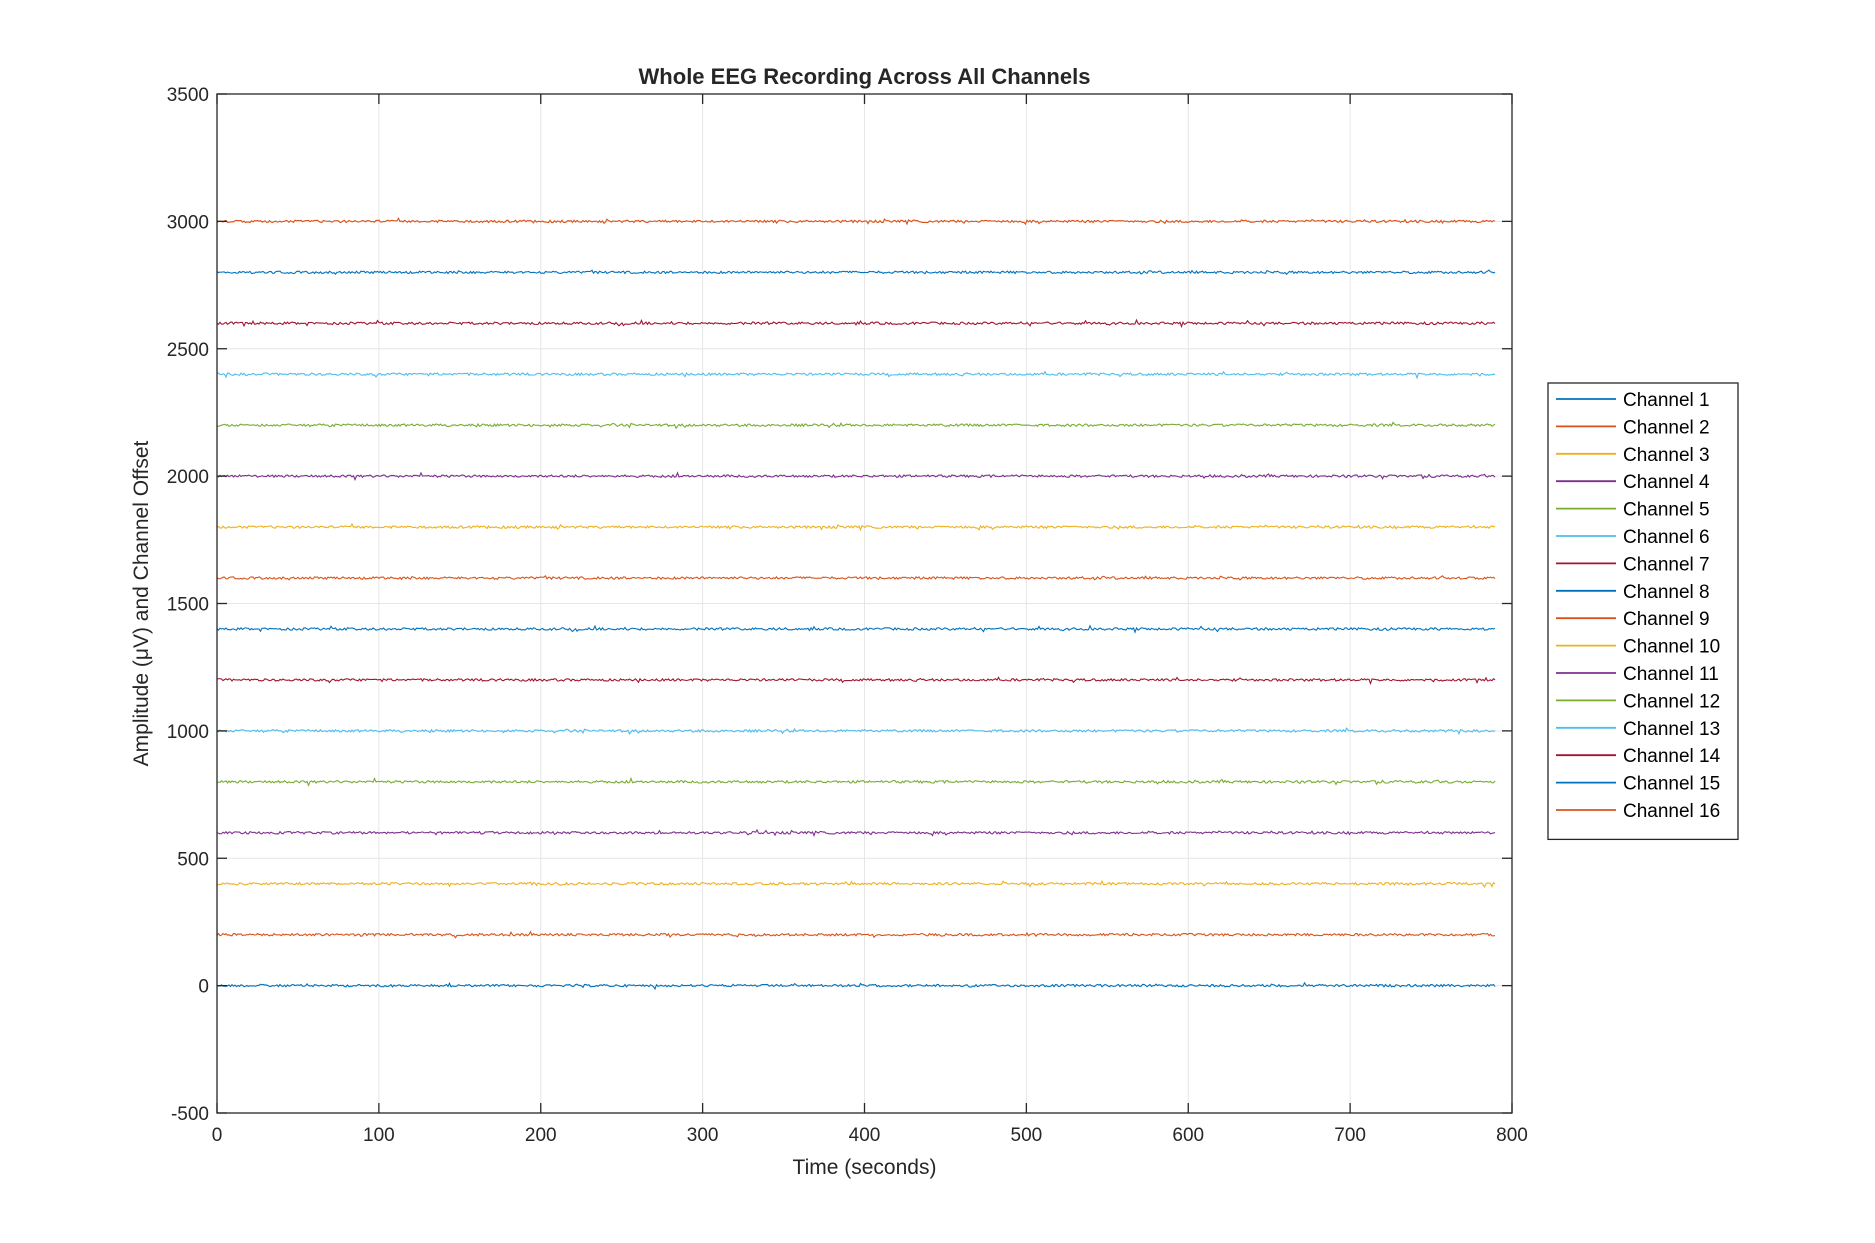  I want to click on legend-entry: Channel 9, so click(1666, 619).